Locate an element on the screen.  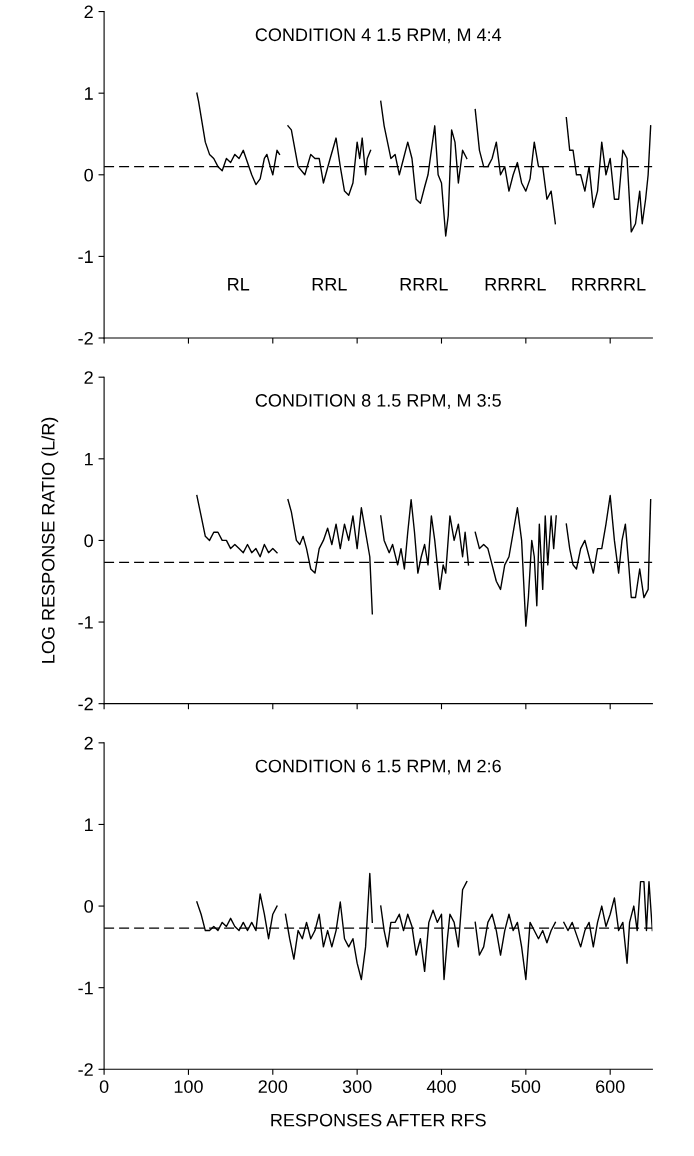
x-tick-label: 100 is located at coordinates (188, 1086).